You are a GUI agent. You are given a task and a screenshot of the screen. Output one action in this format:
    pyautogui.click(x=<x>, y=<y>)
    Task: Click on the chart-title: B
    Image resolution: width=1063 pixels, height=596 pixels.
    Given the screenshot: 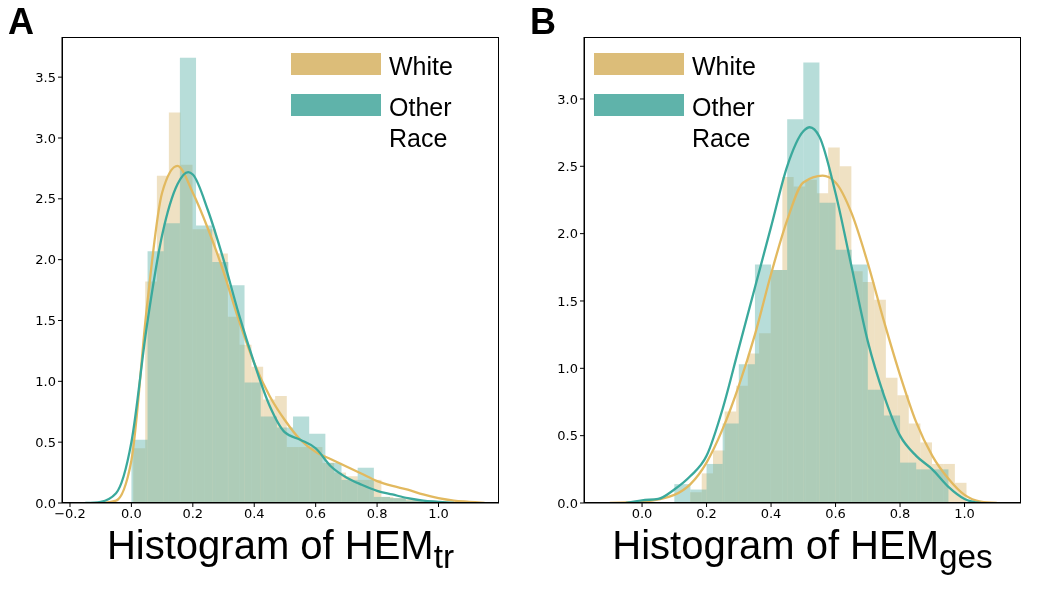 What is the action you would take?
    pyautogui.click(x=543, y=21)
    